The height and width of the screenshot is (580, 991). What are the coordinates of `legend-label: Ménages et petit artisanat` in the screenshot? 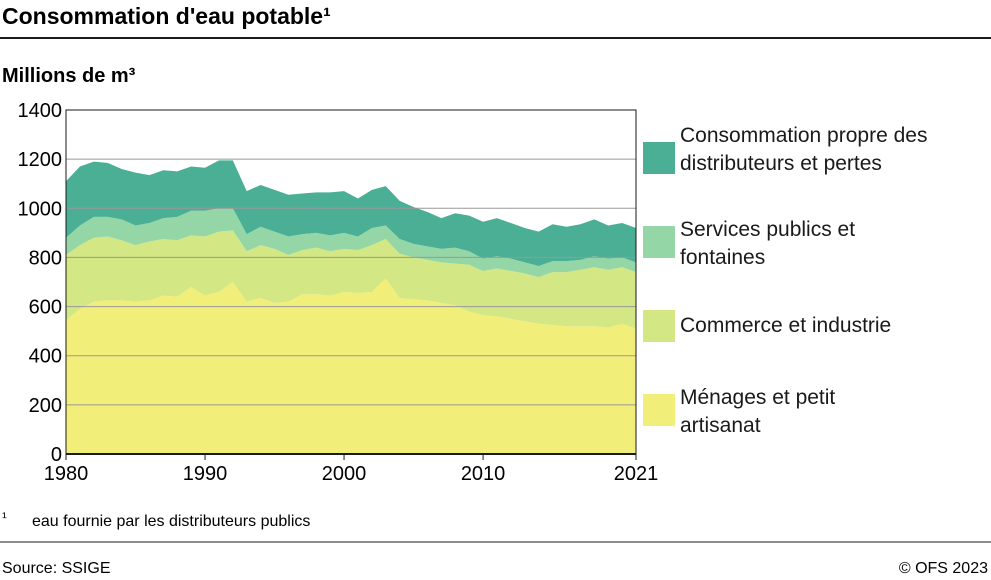 It's located at (758, 411).